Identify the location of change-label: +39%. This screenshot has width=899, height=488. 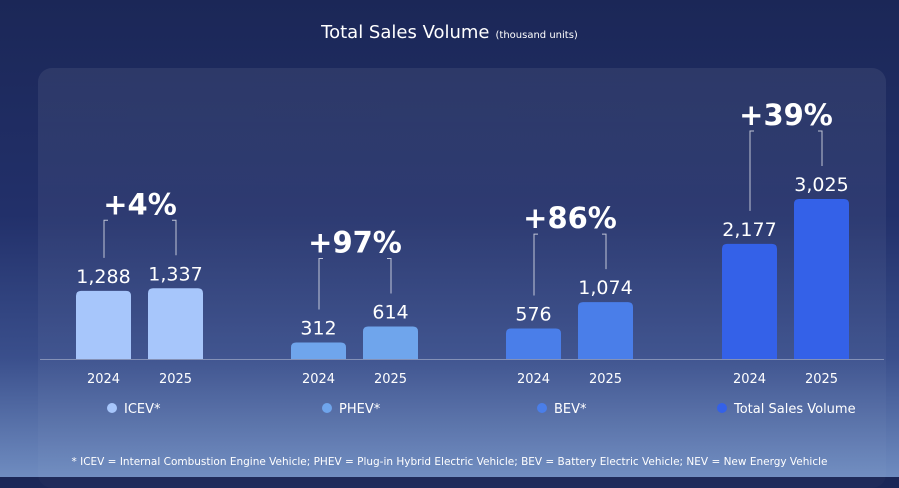
(786, 115).